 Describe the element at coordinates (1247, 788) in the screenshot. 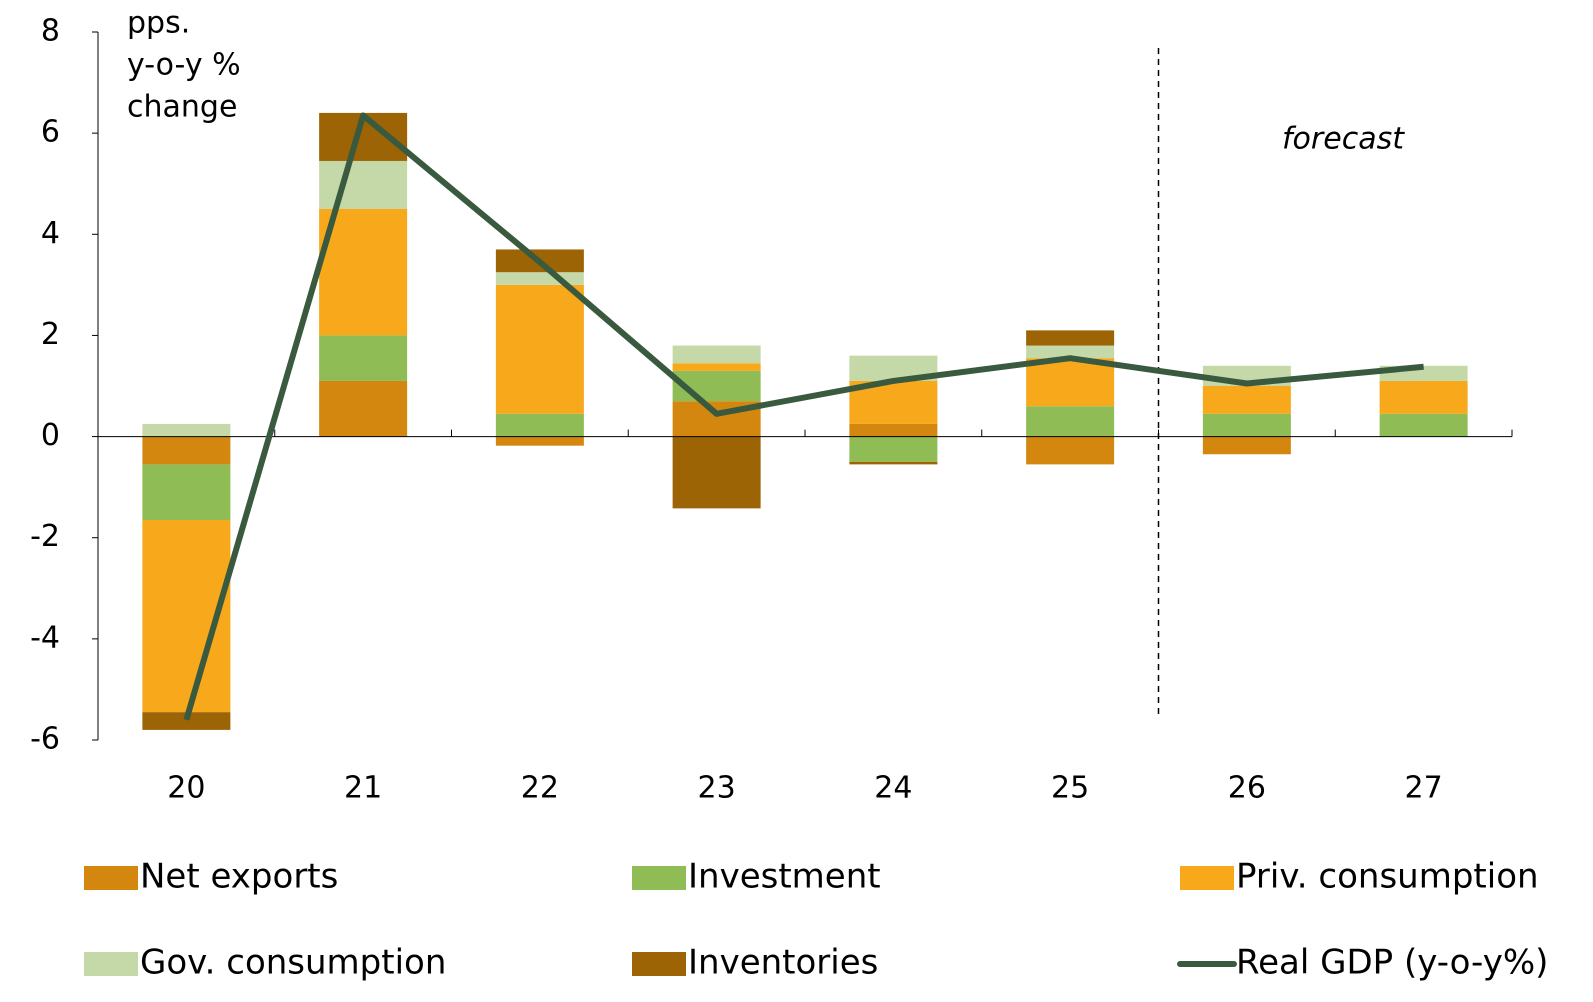

I see `x-tick-label: 26` at that location.